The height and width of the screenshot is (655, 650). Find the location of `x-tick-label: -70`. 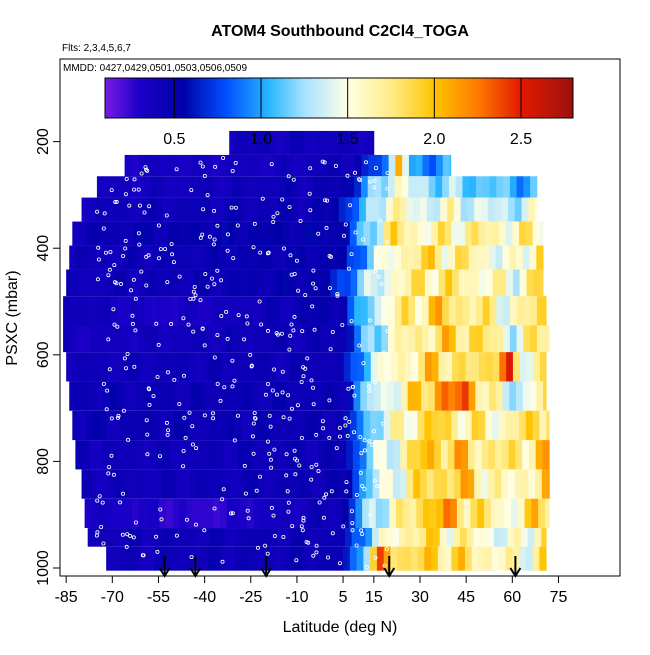

x-tick-label: -70 is located at coordinates (112, 597).